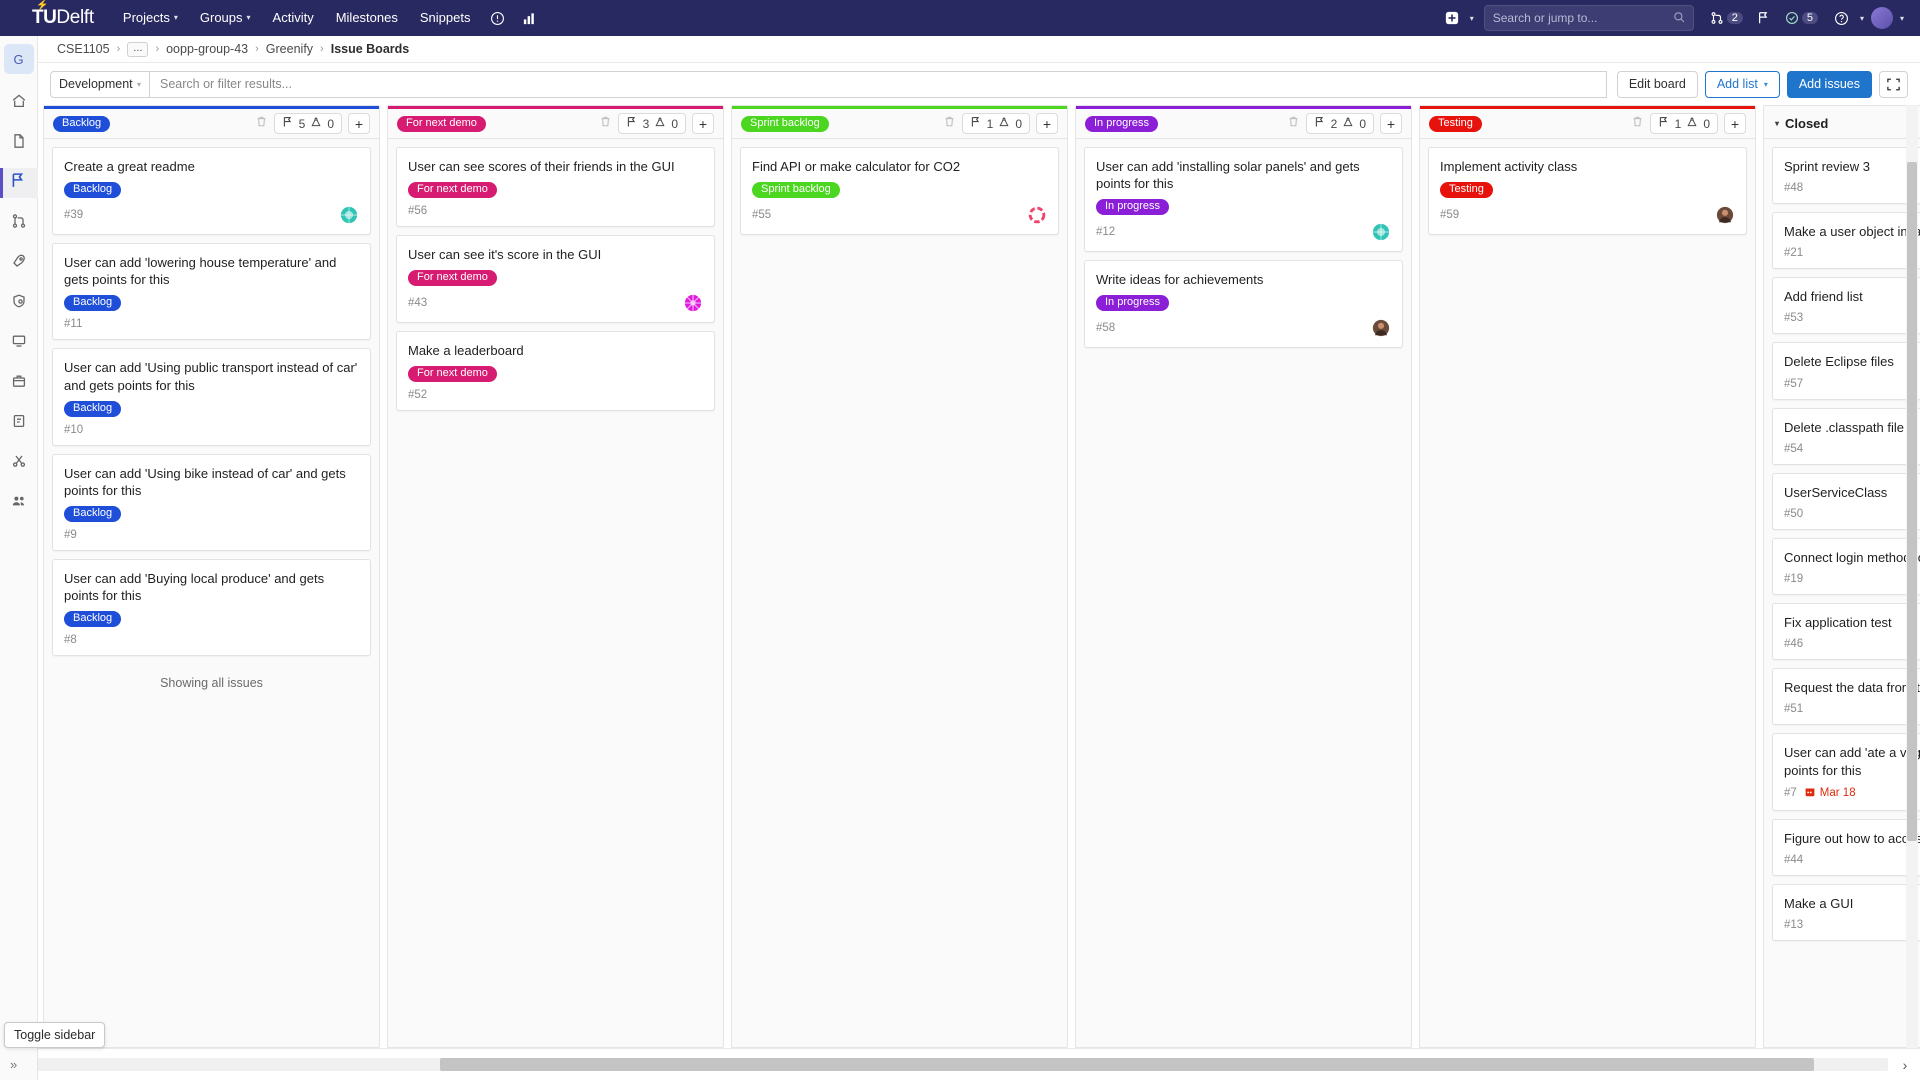  I want to click on issue-card: Make a user object in java #21, so click(1846, 241).